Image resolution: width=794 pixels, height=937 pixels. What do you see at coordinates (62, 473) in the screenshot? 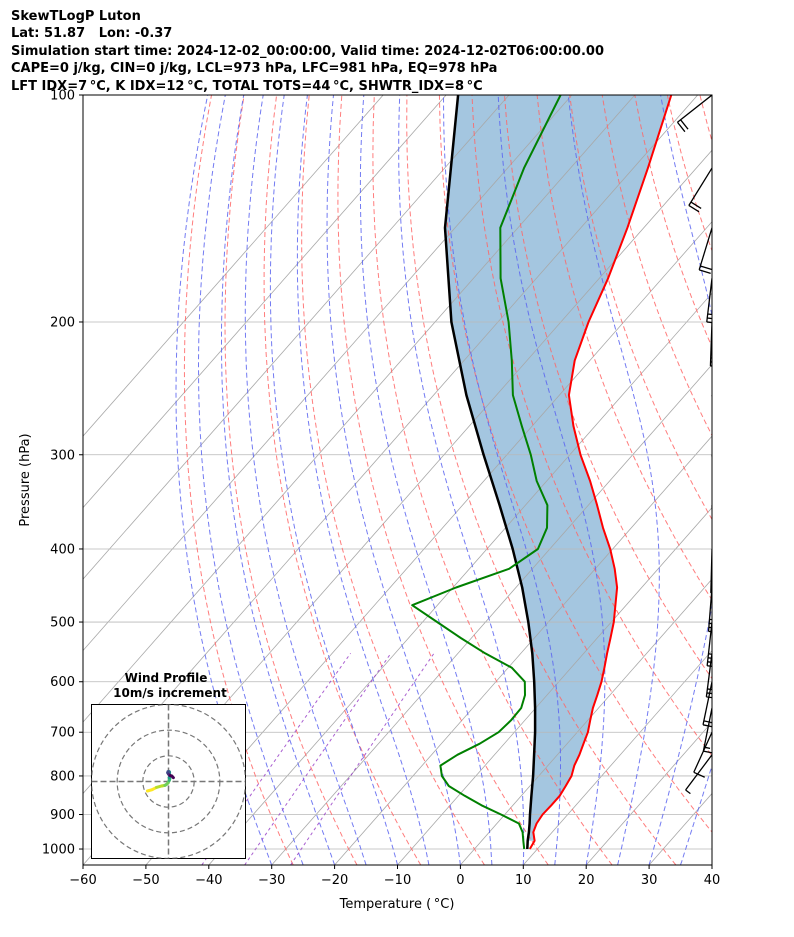
I see `y-axis-ticks: 1000 900 800 700 600 500 400 300 200 100` at bounding box center [62, 473].